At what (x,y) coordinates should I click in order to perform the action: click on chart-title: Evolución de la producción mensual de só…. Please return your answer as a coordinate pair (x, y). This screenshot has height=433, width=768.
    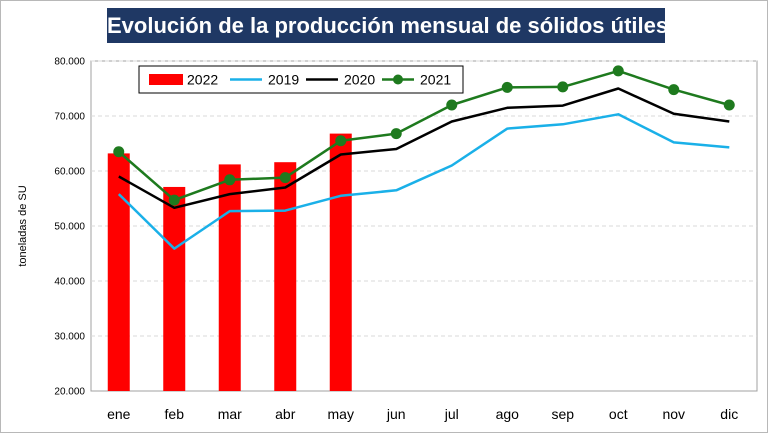
    Looking at the image, I should click on (387, 25).